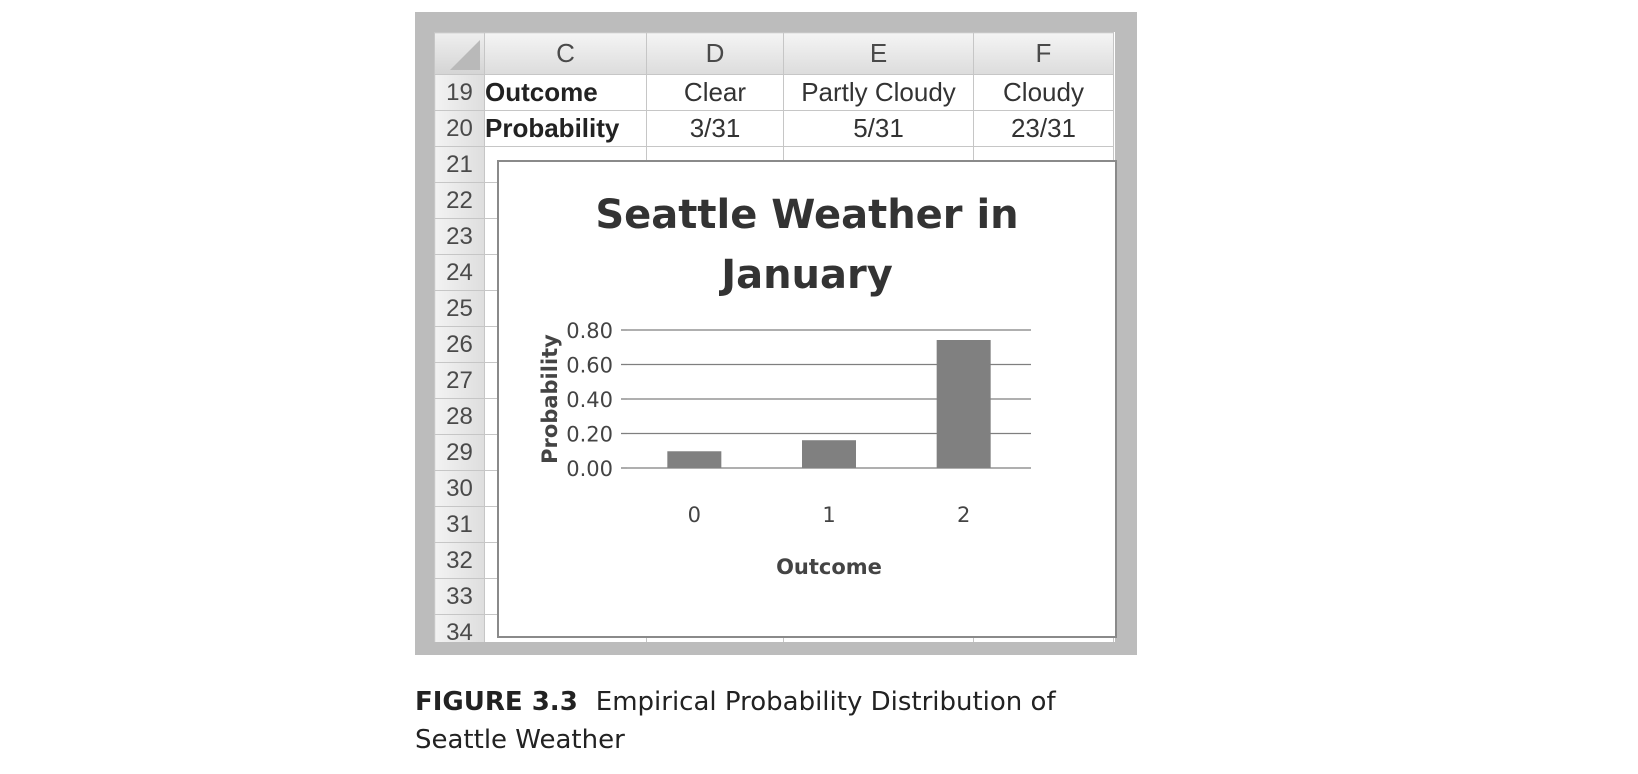 The width and height of the screenshot is (1638, 774). What do you see at coordinates (806, 215) in the screenshot?
I see `chart-title-line: Seattle Weather in` at bounding box center [806, 215].